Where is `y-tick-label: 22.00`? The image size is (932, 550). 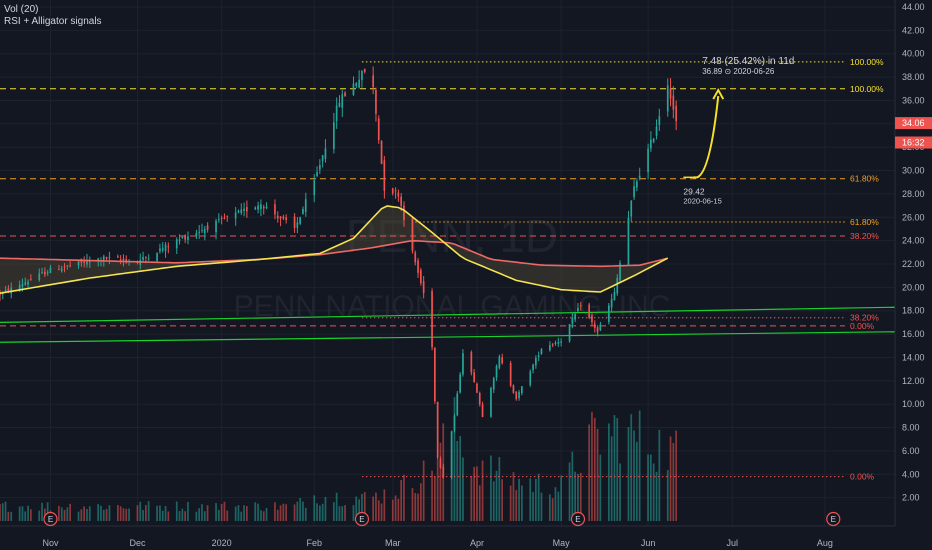
y-tick-label: 22.00 is located at coordinates (913, 264).